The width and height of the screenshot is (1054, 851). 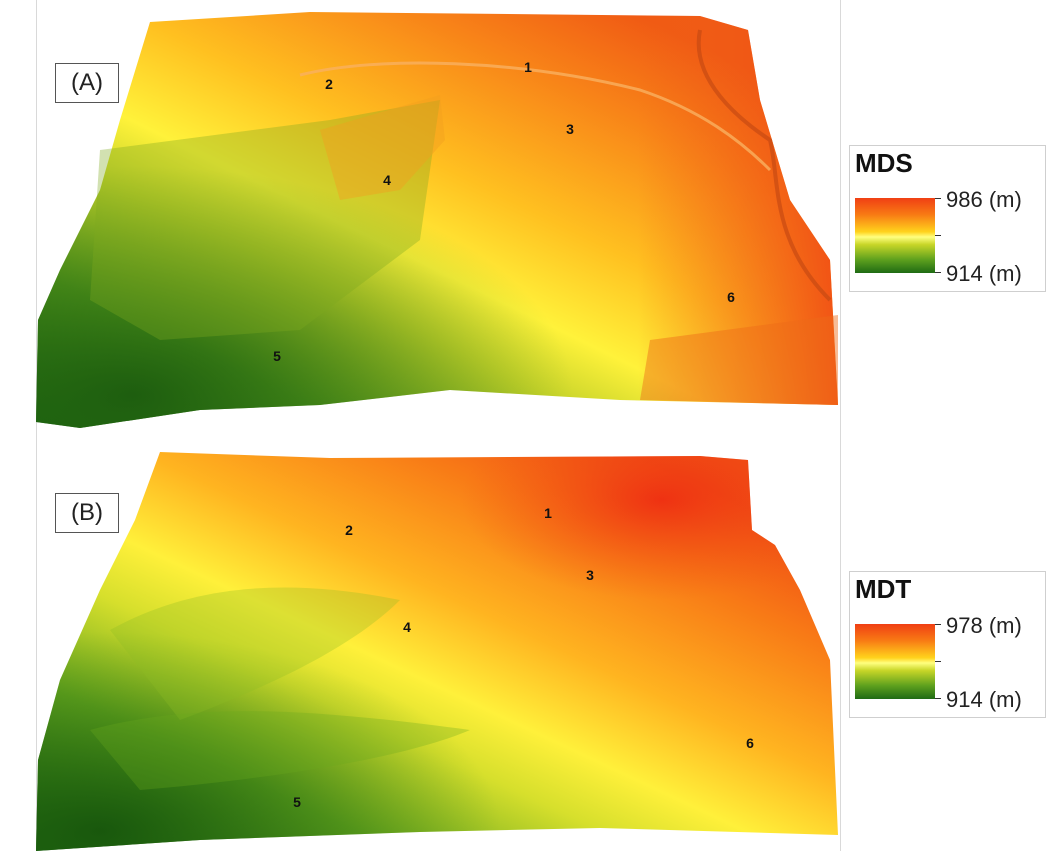 What do you see at coordinates (984, 625) in the screenshot?
I see `legend-max-value: 978 (m)` at bounding box center [984, 625].